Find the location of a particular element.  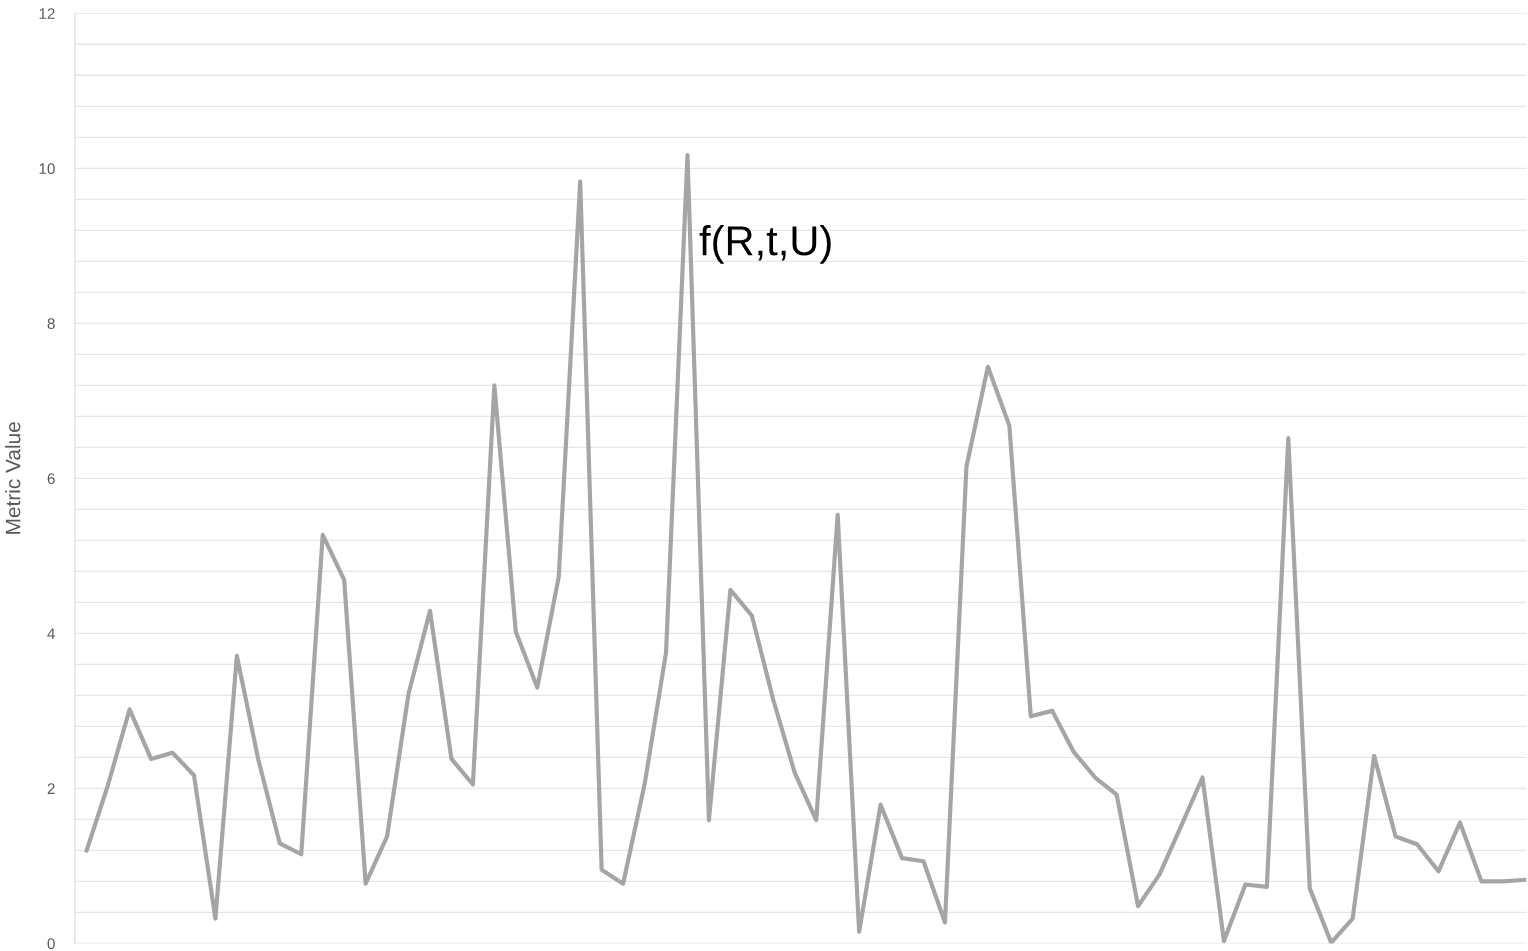

y-axis-title: Metric Value is located at coordinates (13, 478).